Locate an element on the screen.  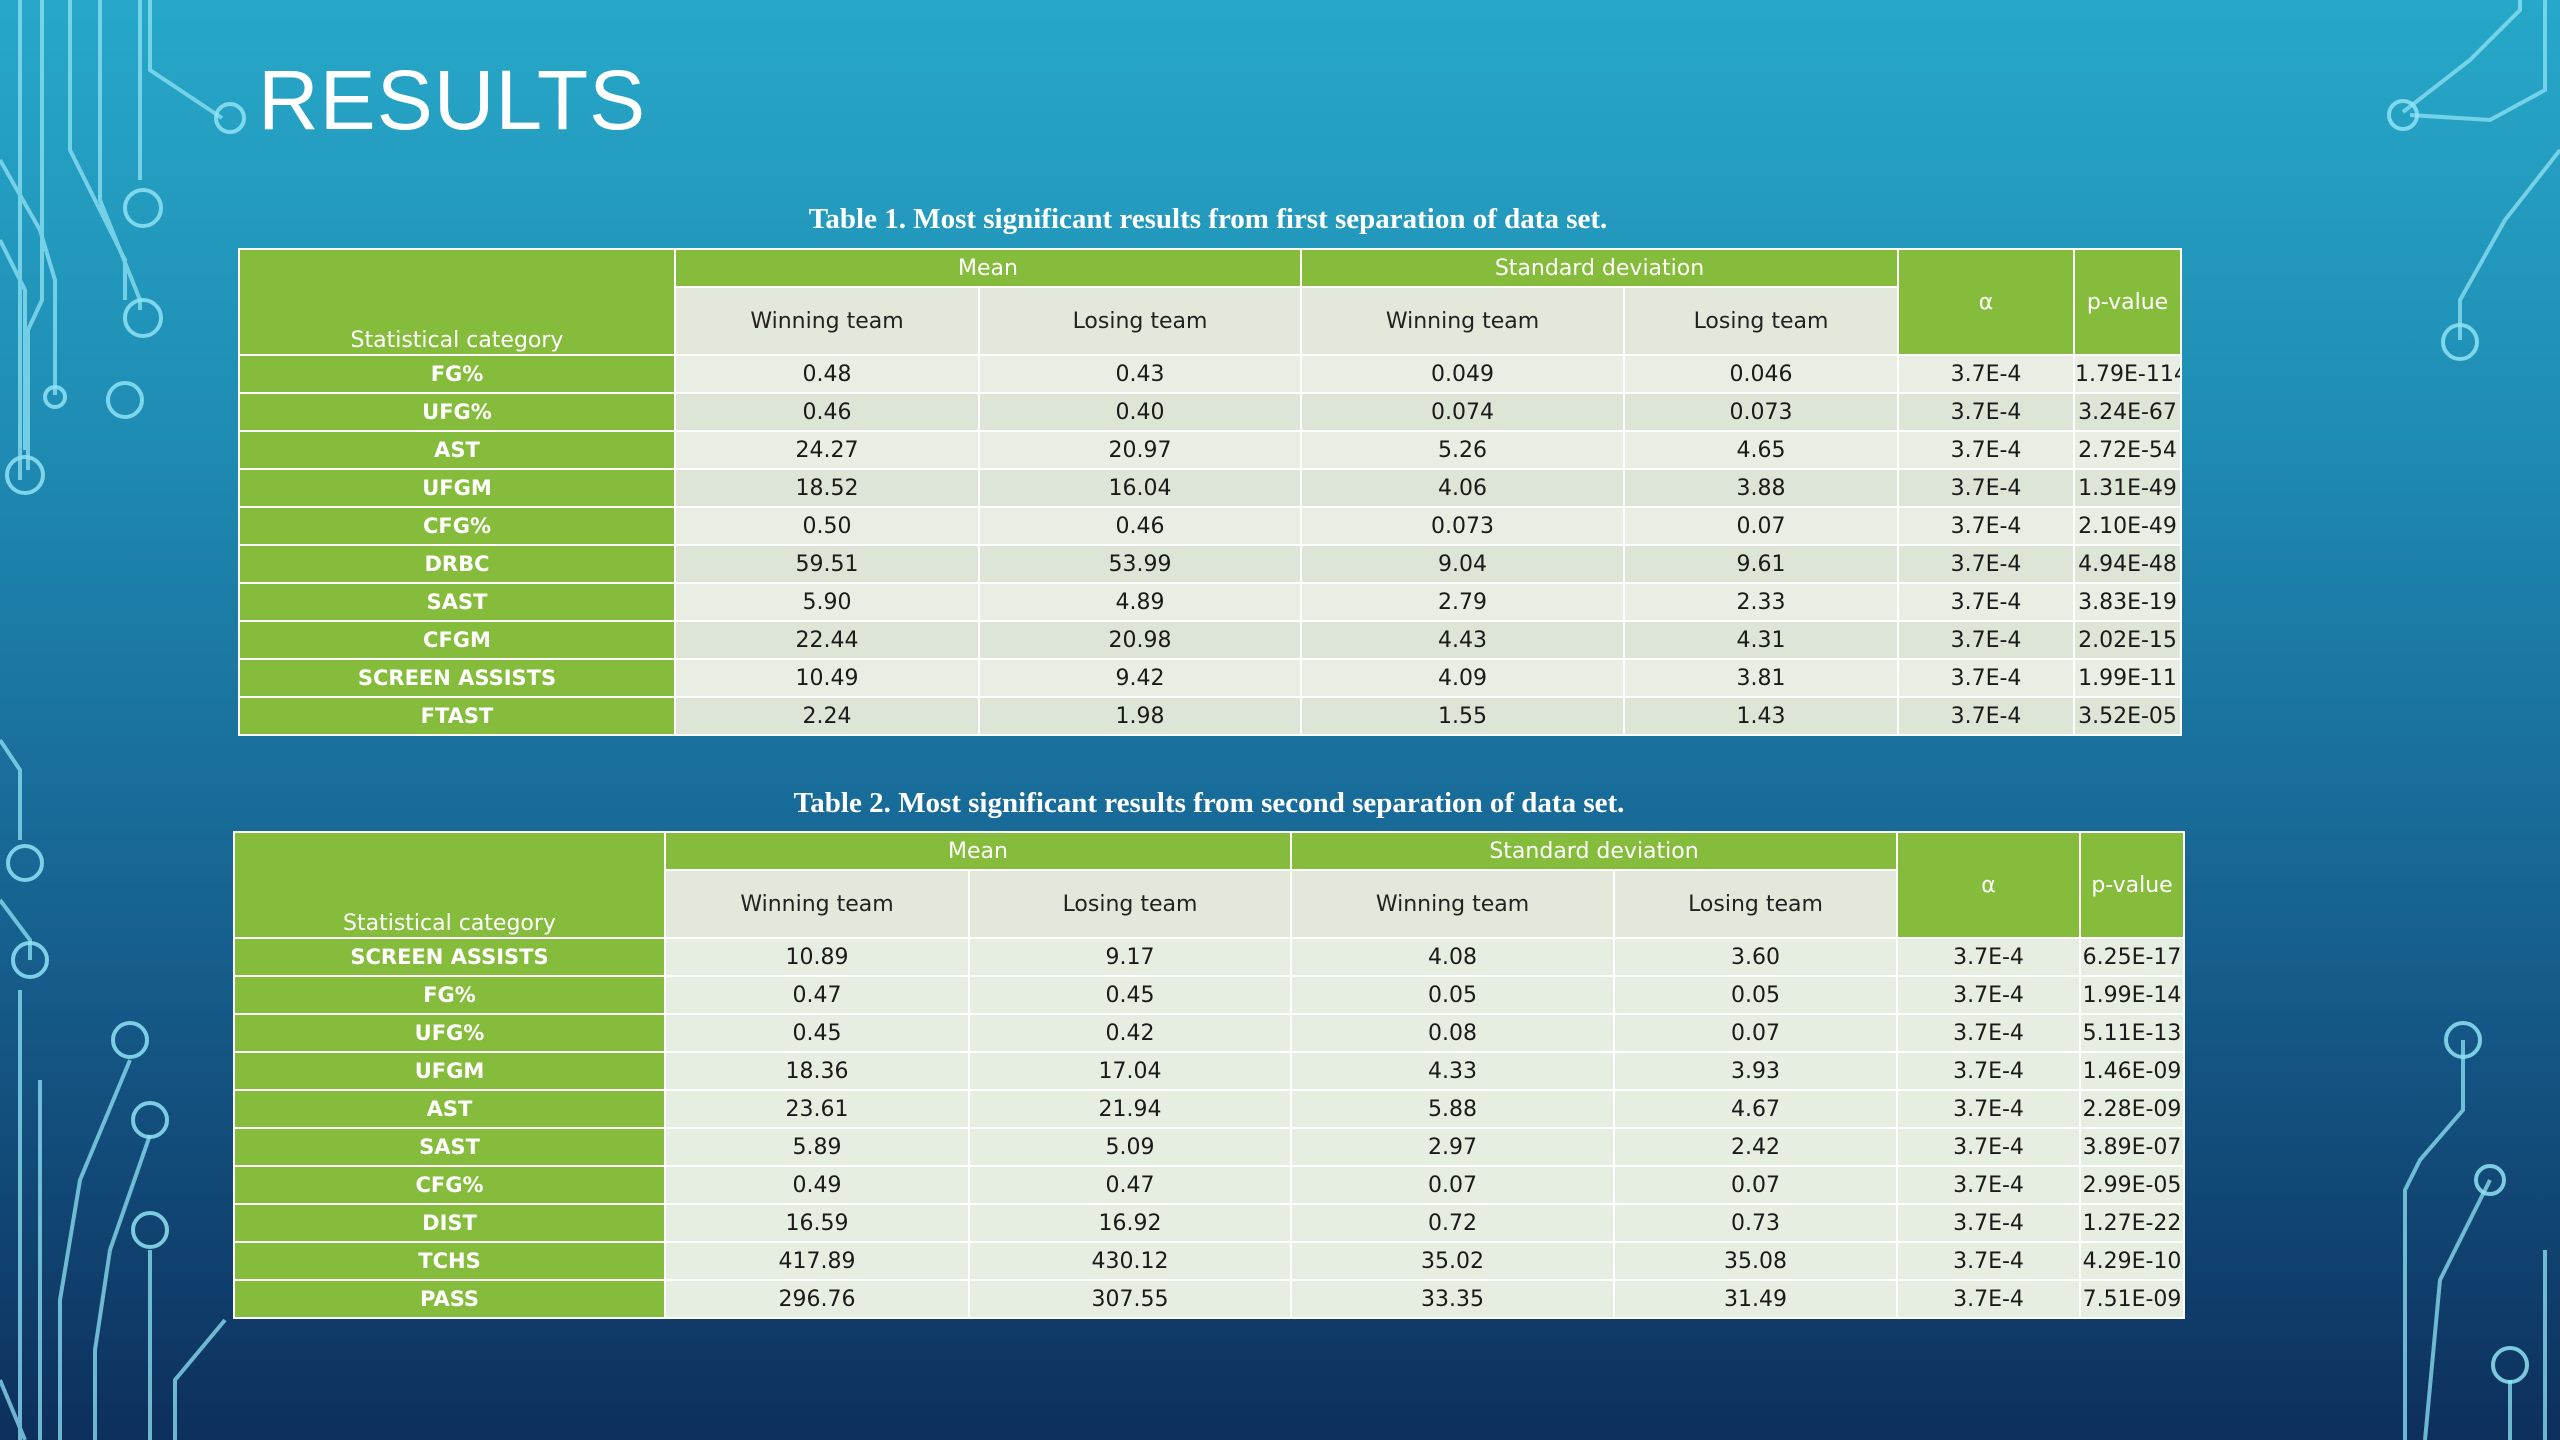
cell-std-winning: 0.07 is located at coordinates (1453, 1185).